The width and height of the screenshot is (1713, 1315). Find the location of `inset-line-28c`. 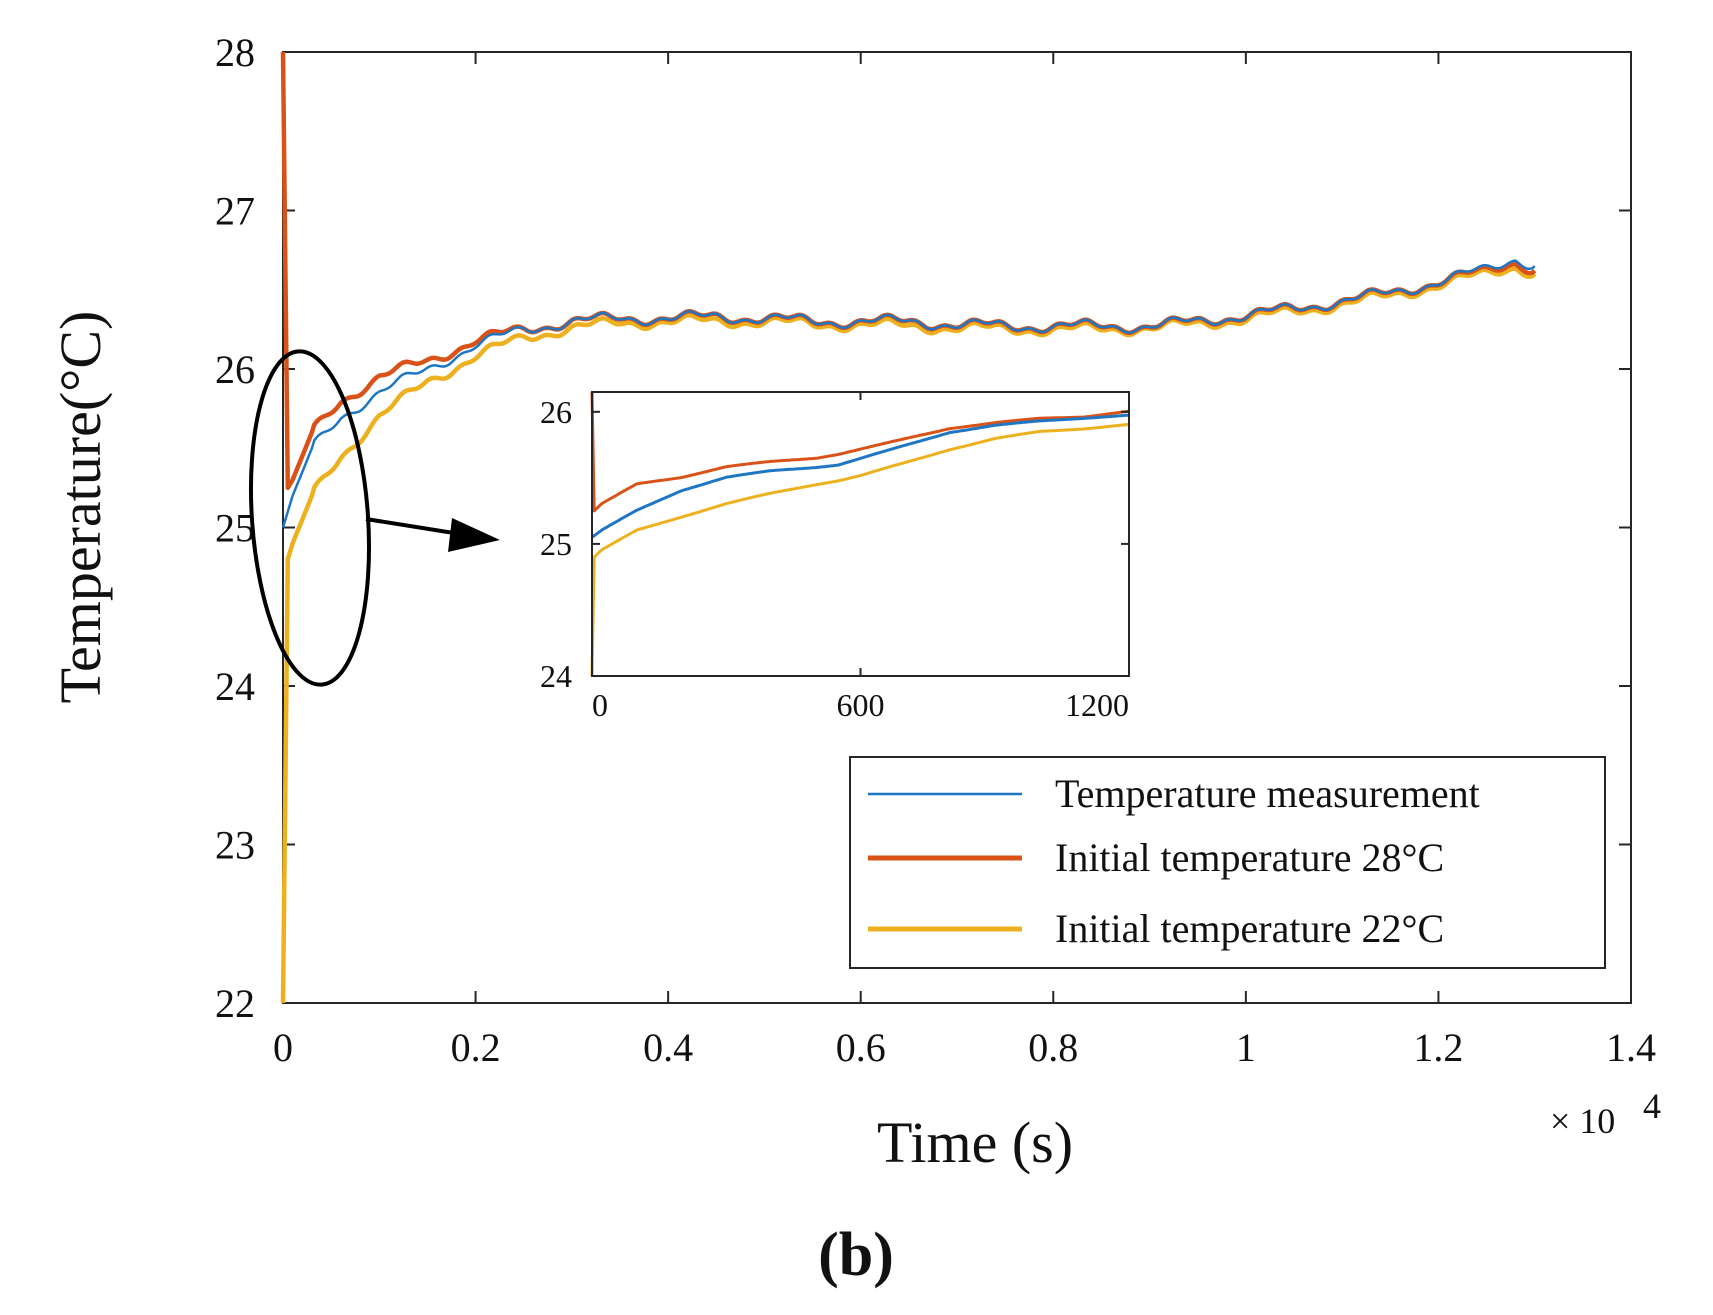

inset-line-28c is located at coordinates (860, 452).